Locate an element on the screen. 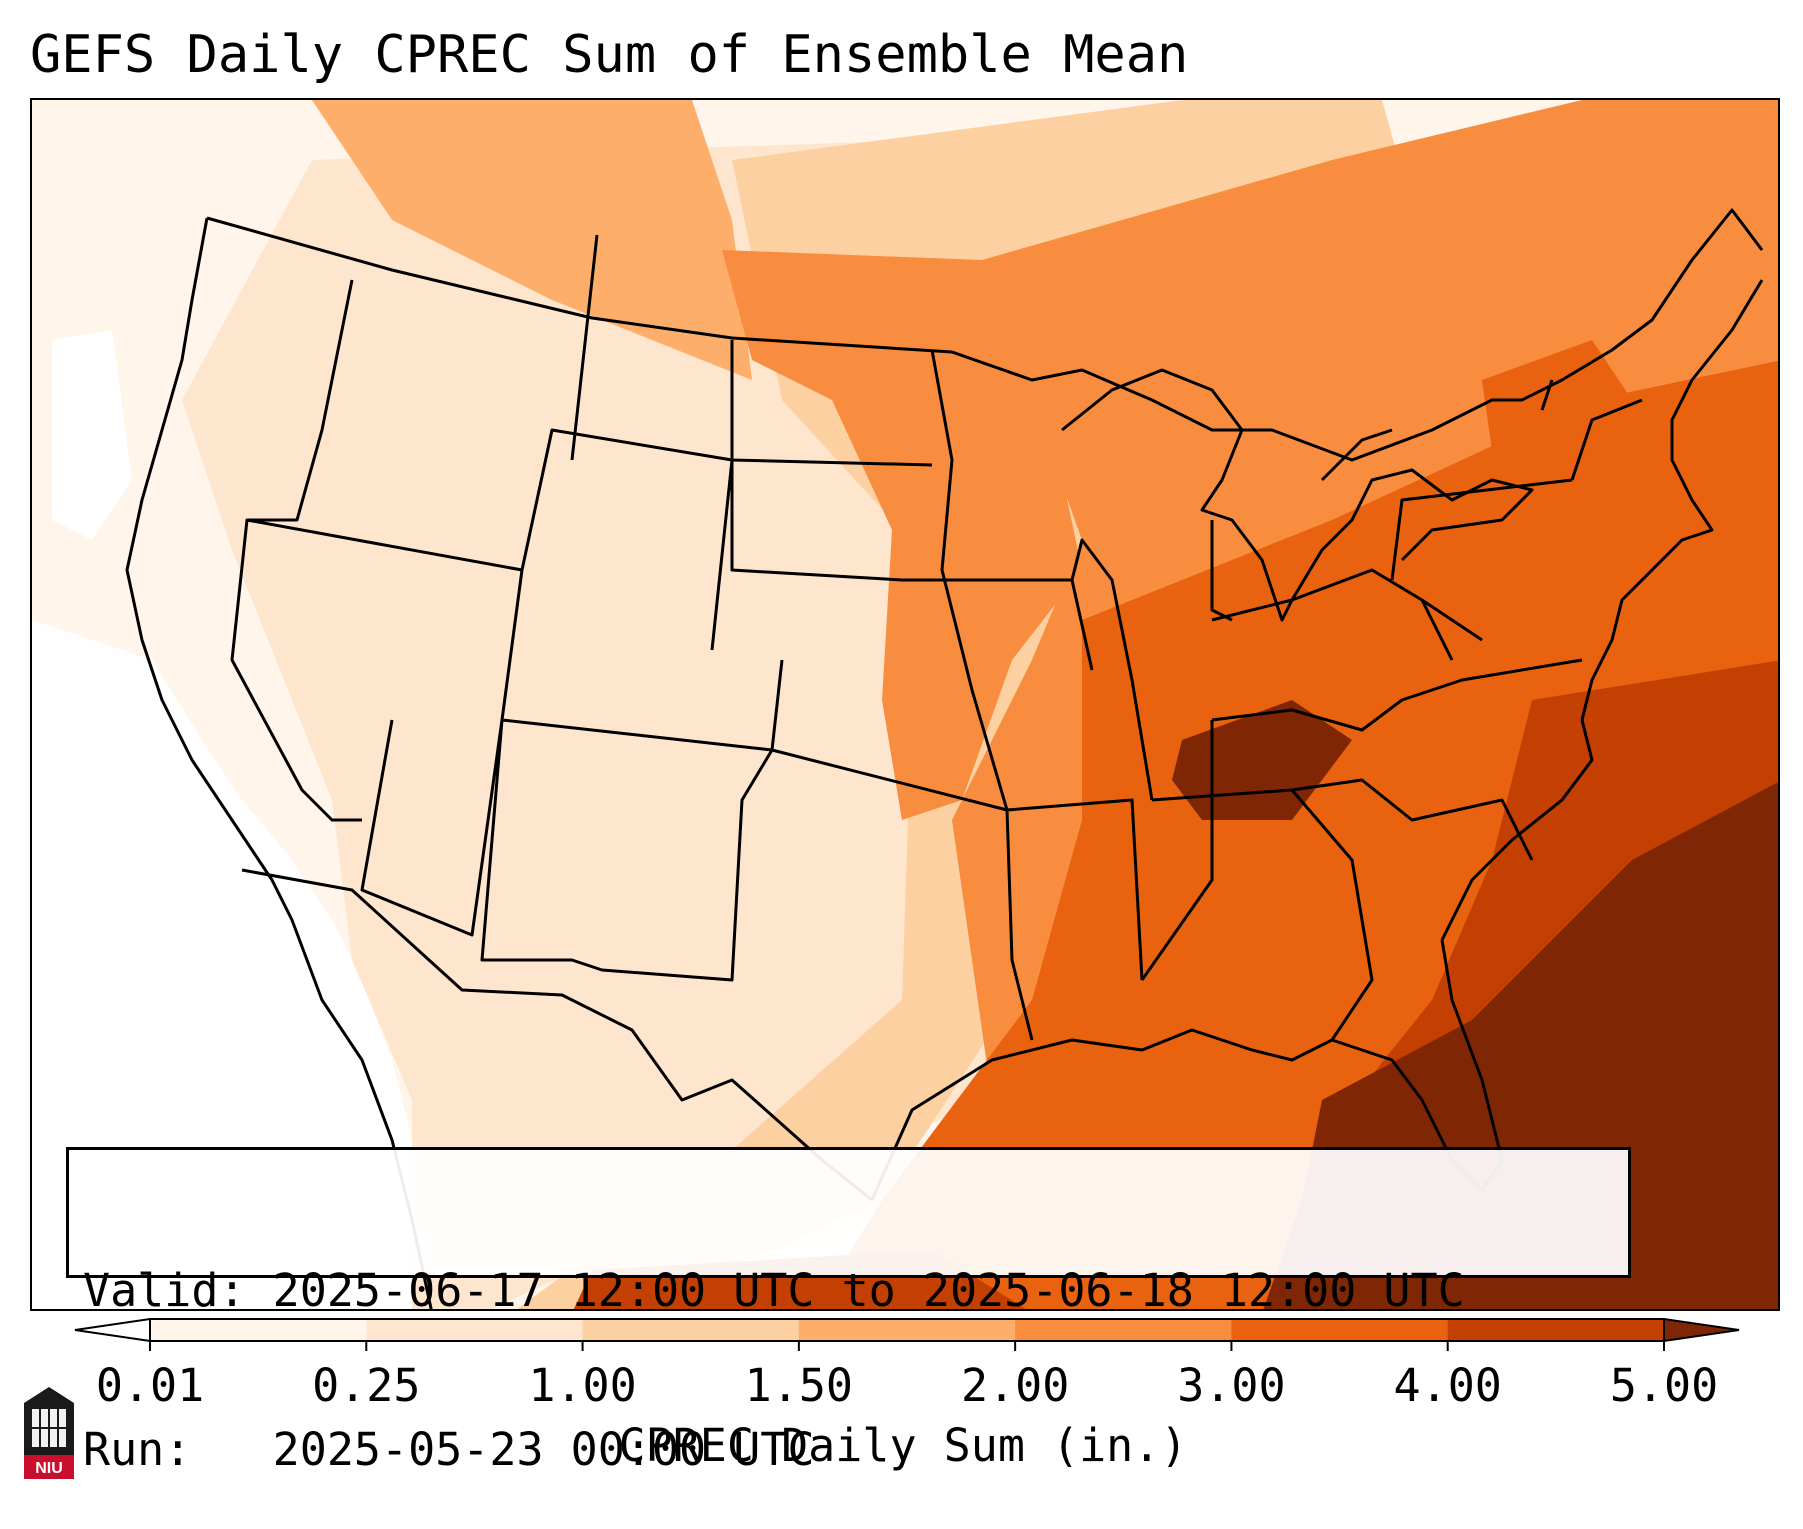 The image size is (1803, 1529). colorbar-tick-label: 1.00 is located at coordinates (582, 1385).